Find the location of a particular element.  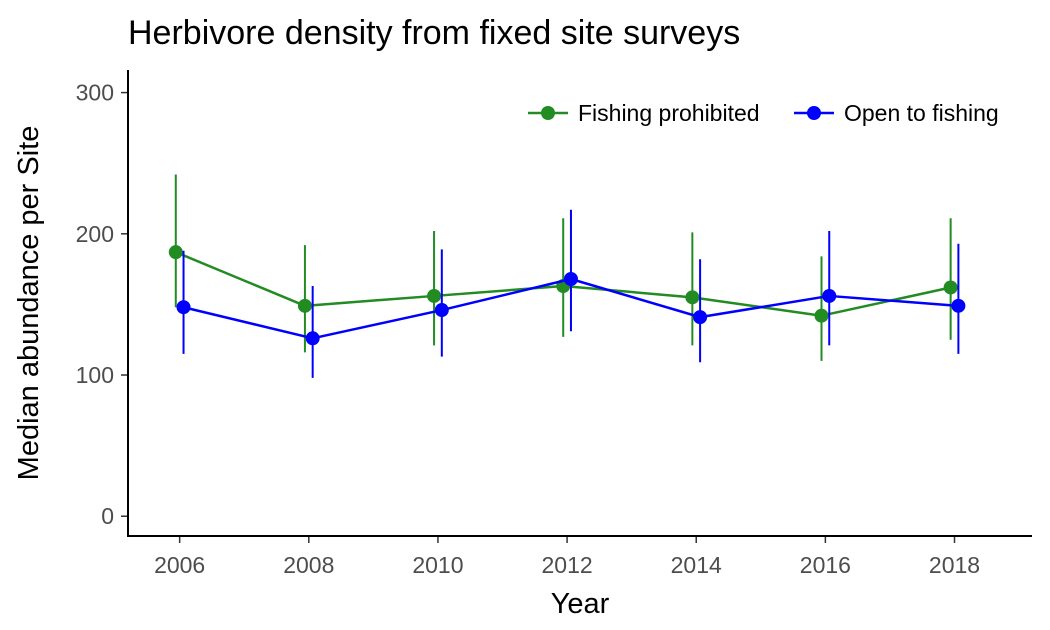

x-tick-label: 2016 is located at coordinates (825, 565).